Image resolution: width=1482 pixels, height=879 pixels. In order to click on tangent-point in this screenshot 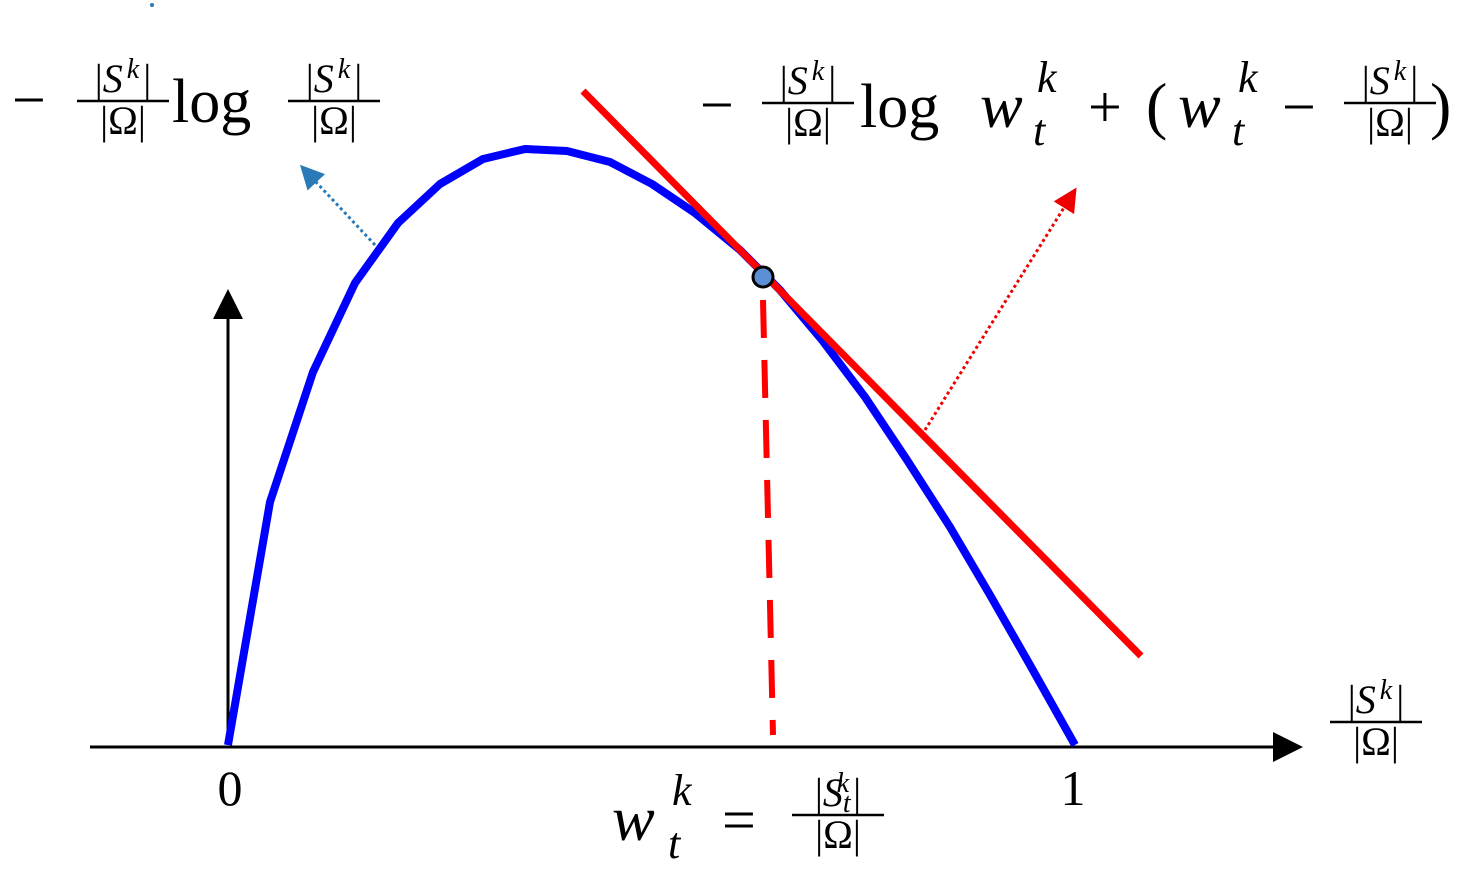, I will do `click(763, 277)`.